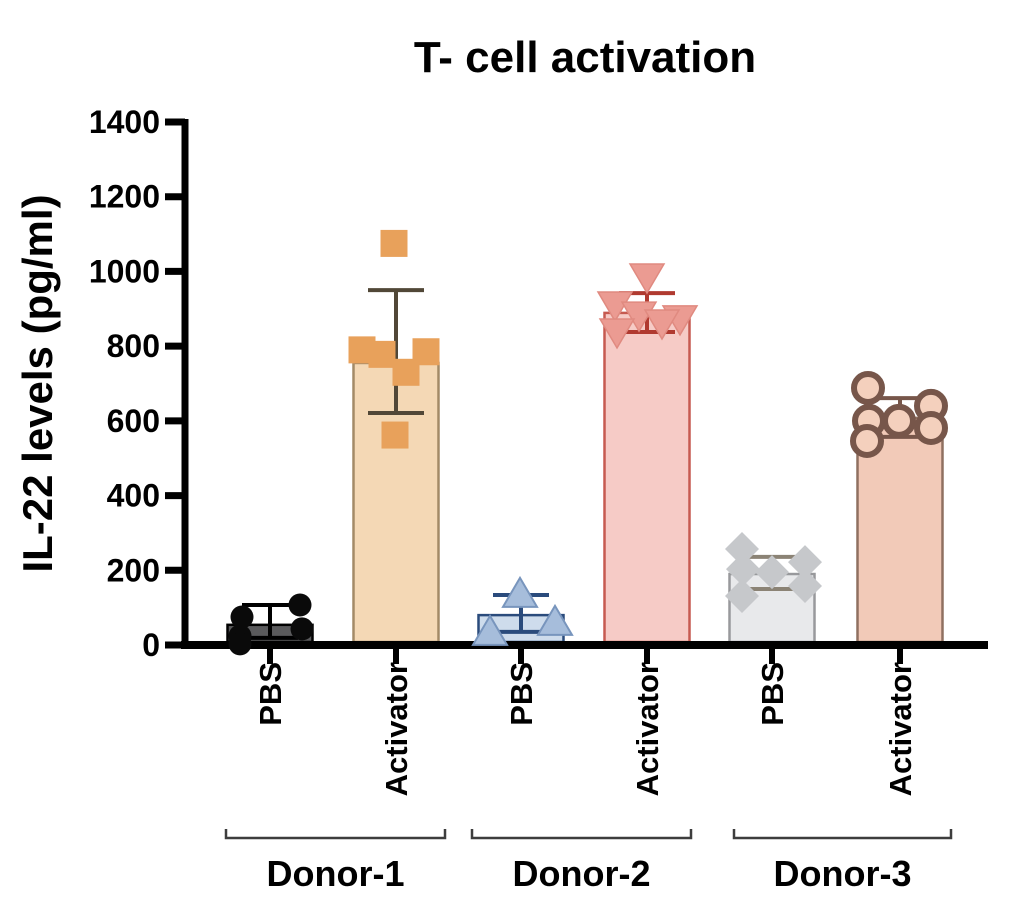 This screenshot has height=919, width=1024. I want to click on y-tick-label: 1200, so click(124, 197).